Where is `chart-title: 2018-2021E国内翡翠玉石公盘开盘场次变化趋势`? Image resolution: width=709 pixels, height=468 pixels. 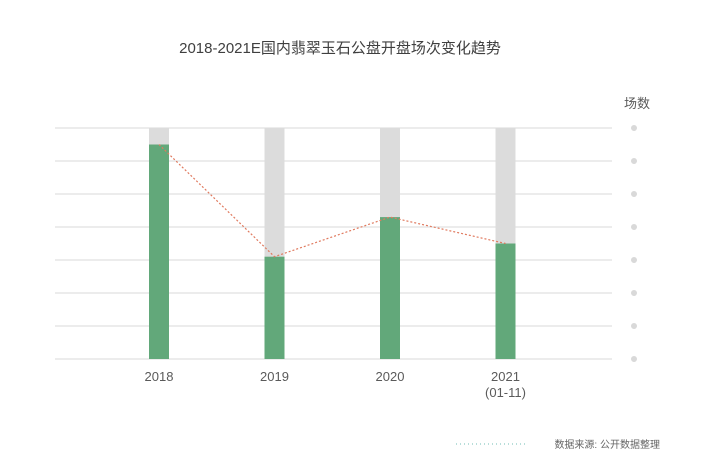 chart-title: 2018-2021E国内翡翠玉石公盘开盘场次变化趋势 is located at coordinates (340, 48).